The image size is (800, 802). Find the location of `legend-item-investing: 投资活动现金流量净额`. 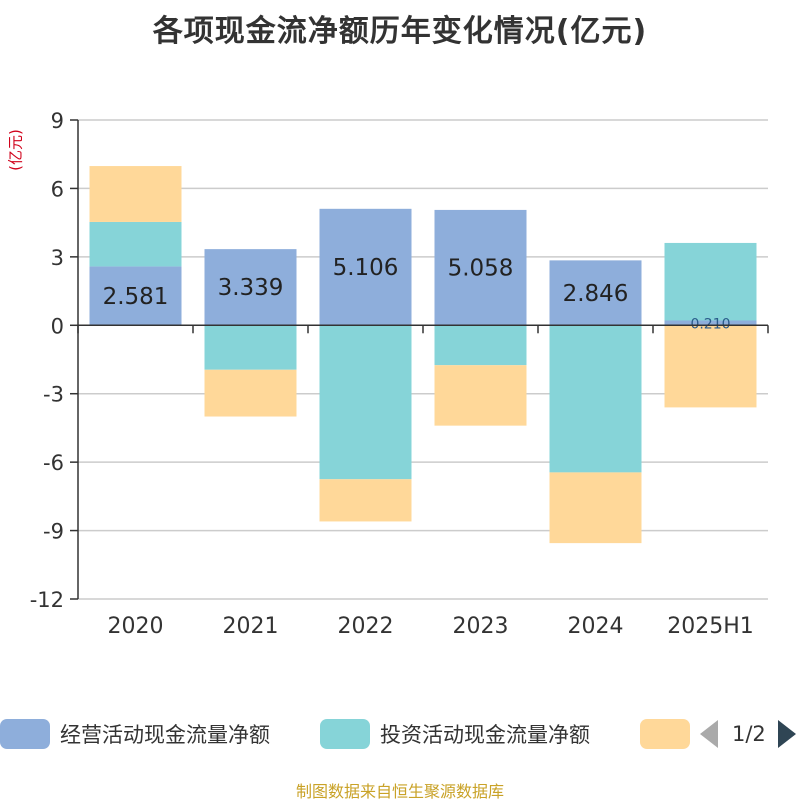

legend-item-investing: 投资活动现金流量净额 is located at coordinates (455, 734).